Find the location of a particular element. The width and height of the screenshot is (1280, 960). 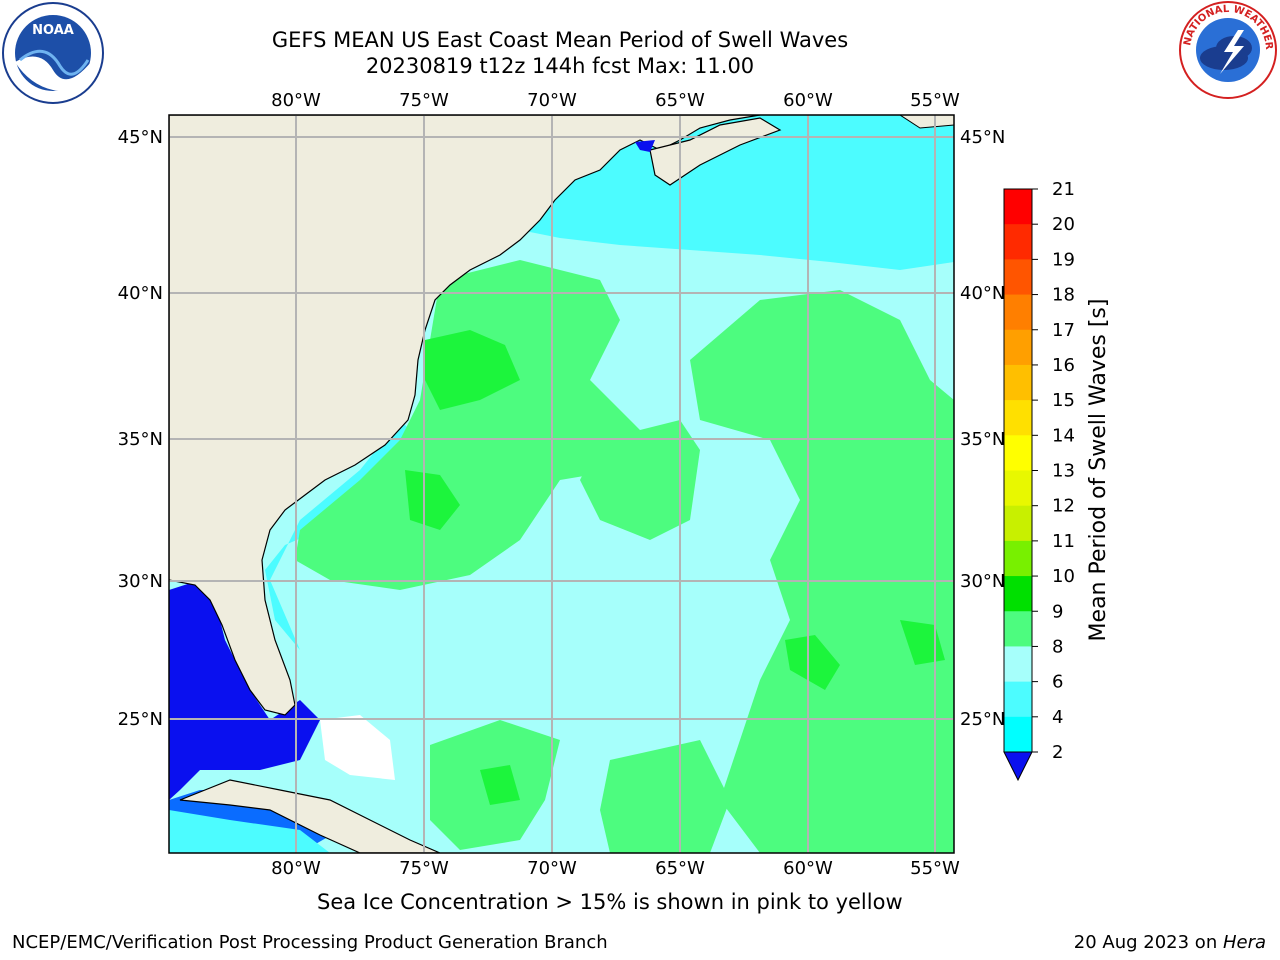

footer-machine: Hera is located at coordinates (1244, 942).